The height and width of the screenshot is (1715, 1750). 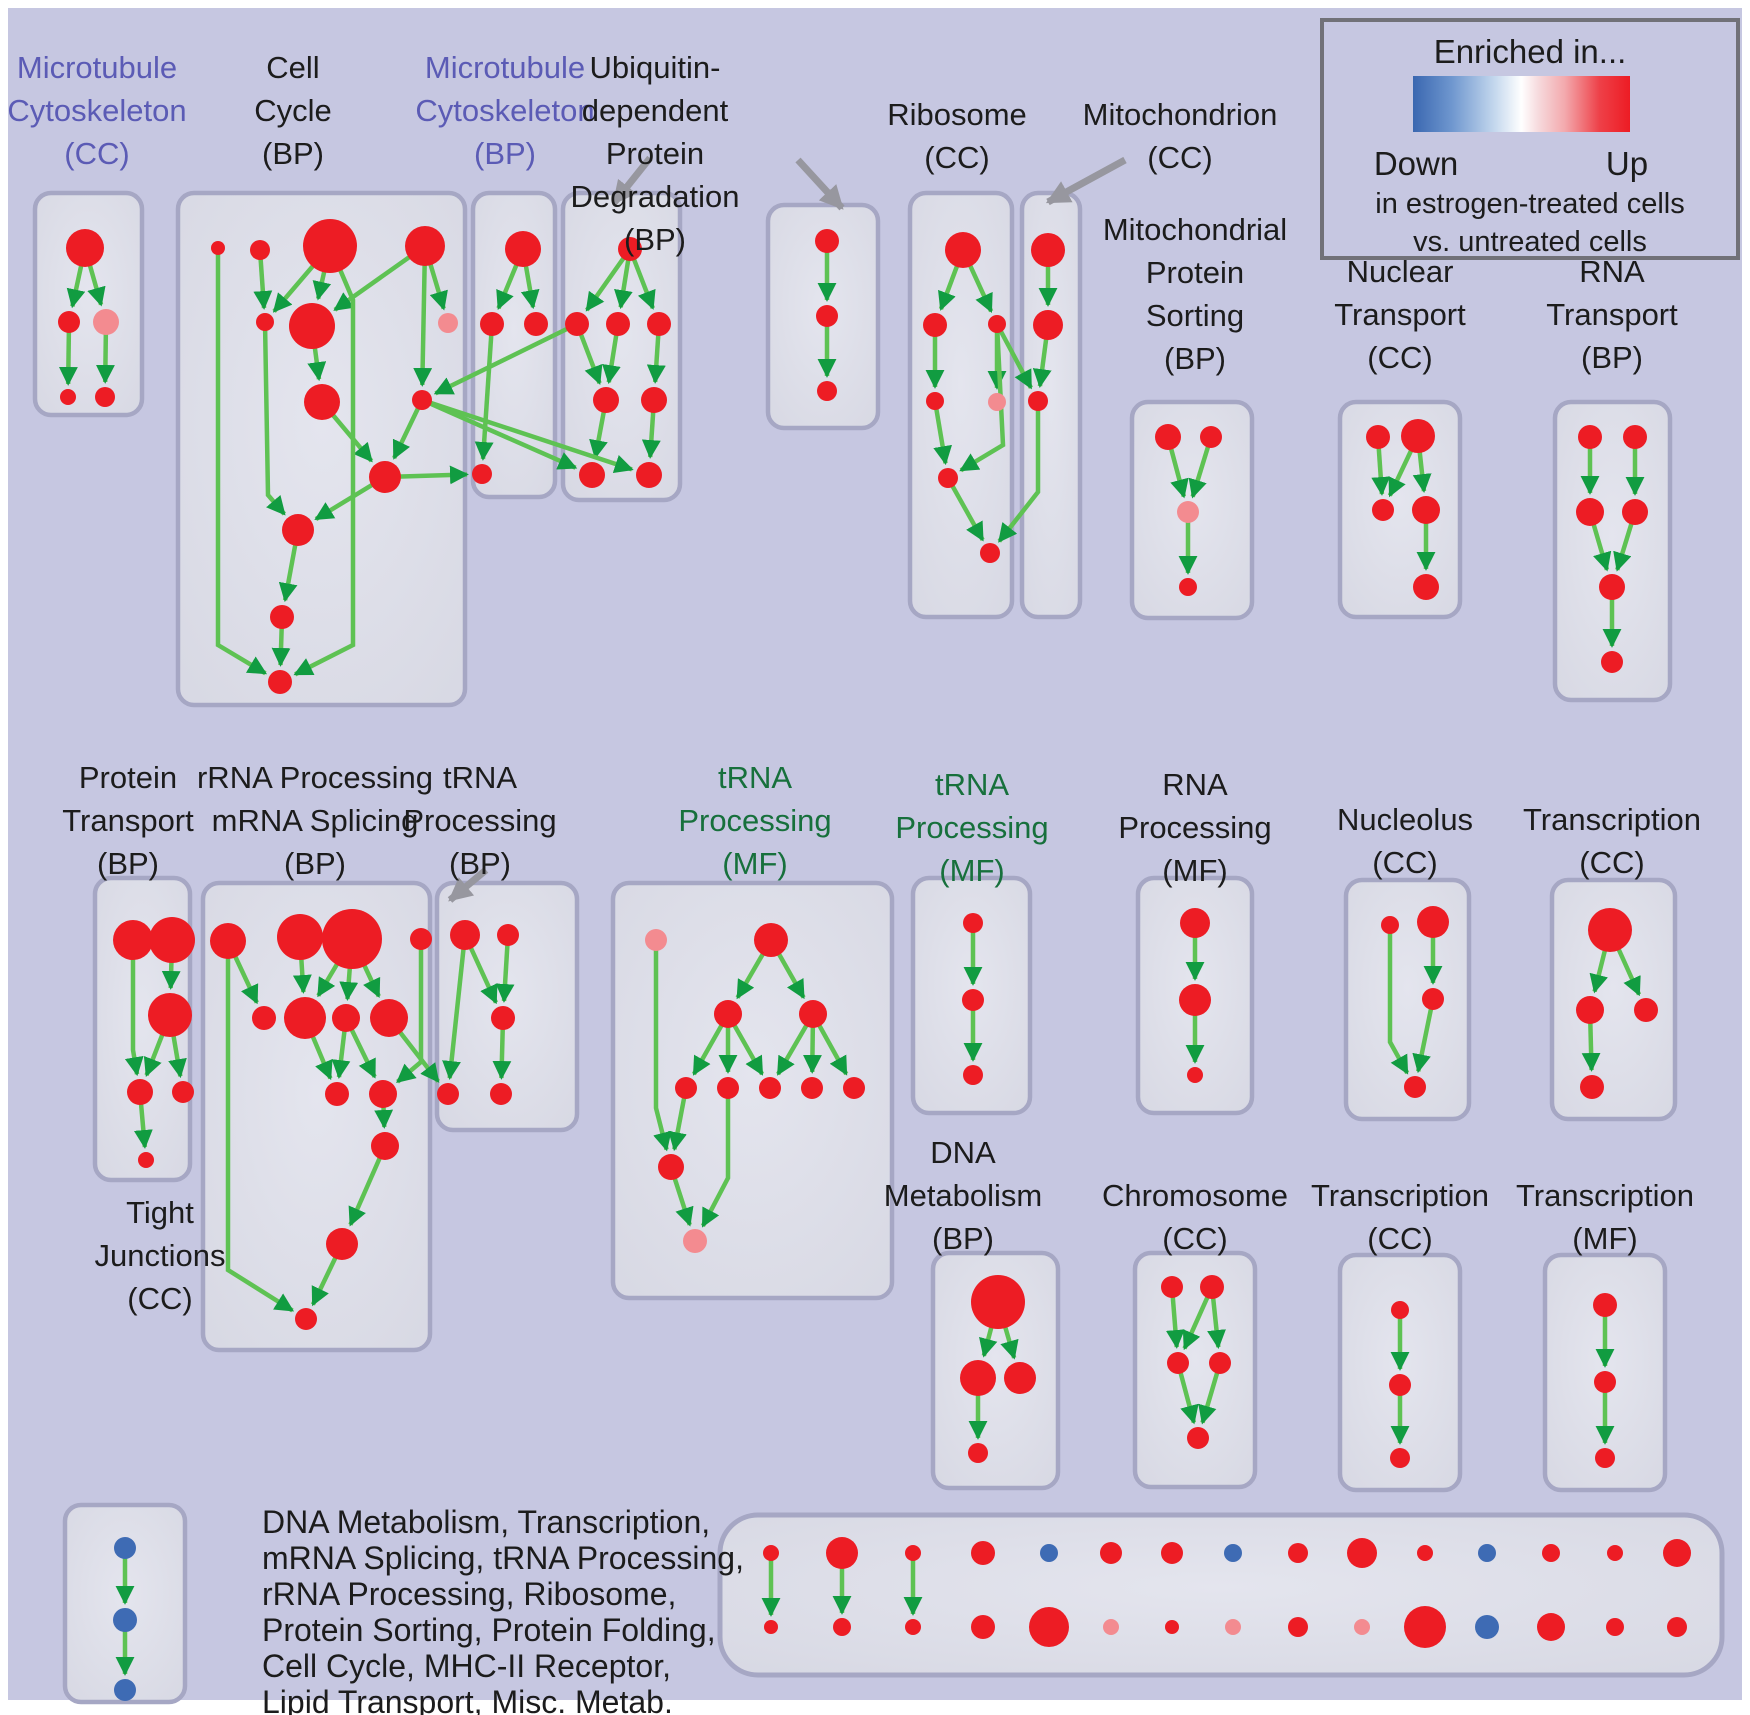 I want to click on edge-ubiquitin-a, so click(x=608, y=279).